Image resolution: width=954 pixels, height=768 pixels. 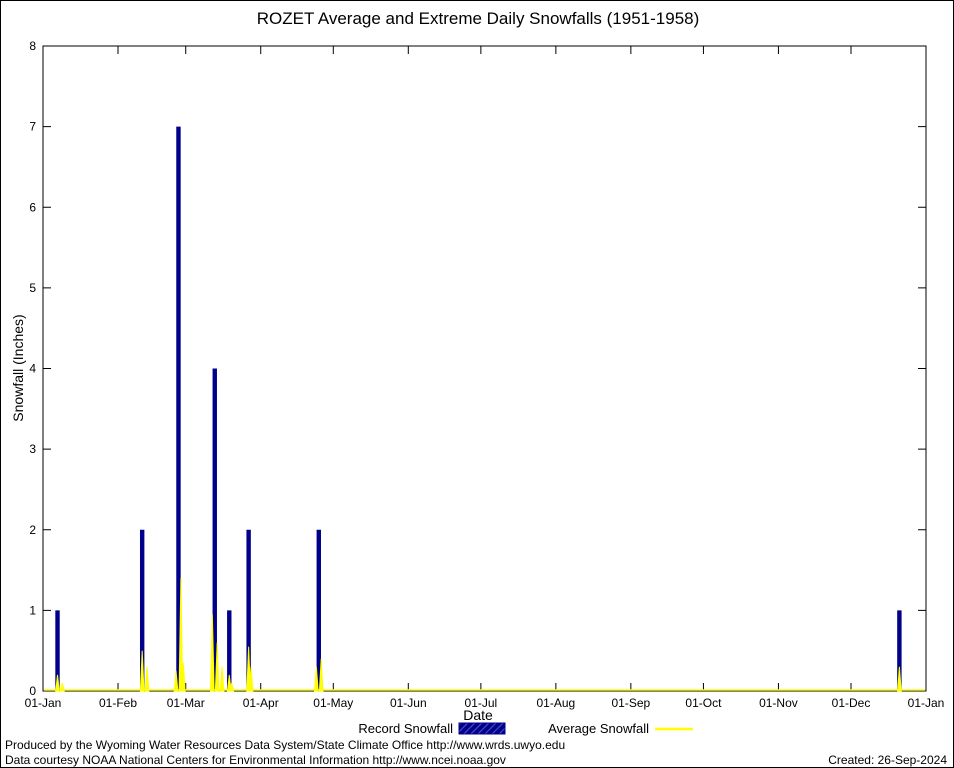 What do you see at coordinates (481, 703) in the screenshot?
I see `svg-text: 01-Jul` at bounding box center [481, 703].